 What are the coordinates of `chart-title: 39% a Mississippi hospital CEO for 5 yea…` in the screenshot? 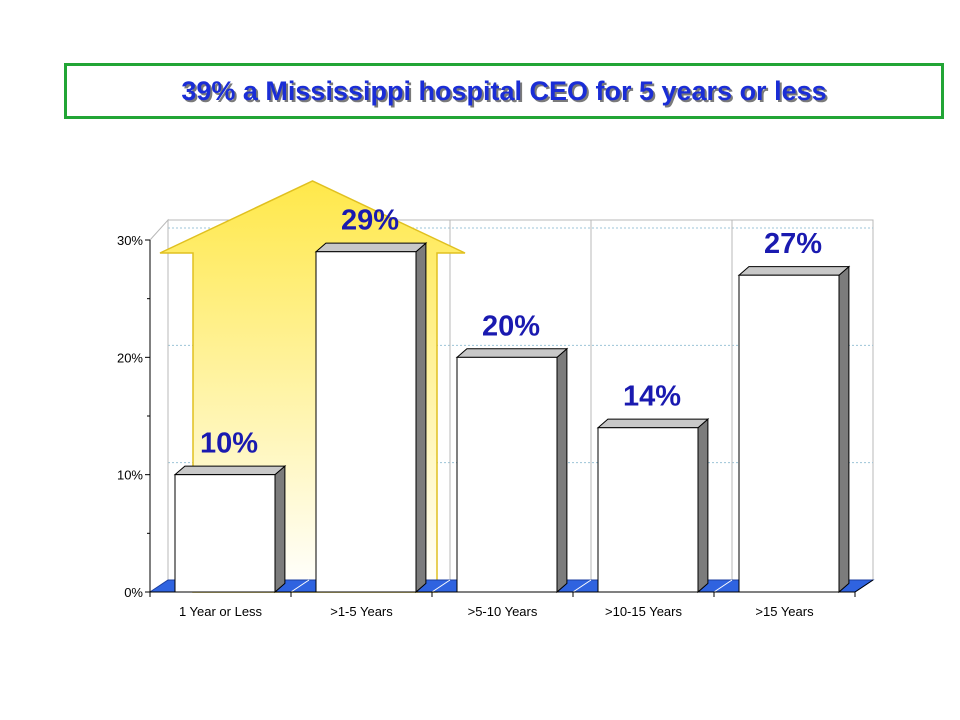 It's located at (504, 90).